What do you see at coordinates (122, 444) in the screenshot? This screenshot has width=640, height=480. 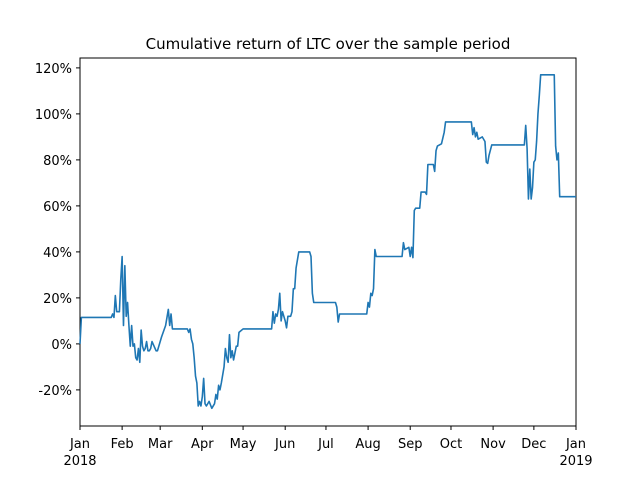 I see `x-tick-label: Feb` at bounding box center [122, 444].